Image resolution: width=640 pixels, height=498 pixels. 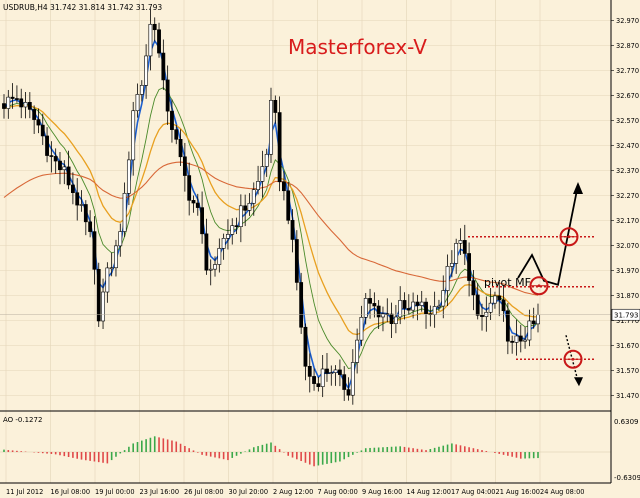 What do you see at coordinates (578, 382) in the screenshot?
I see `down-arrow-head` at bounding box center [578, 382].